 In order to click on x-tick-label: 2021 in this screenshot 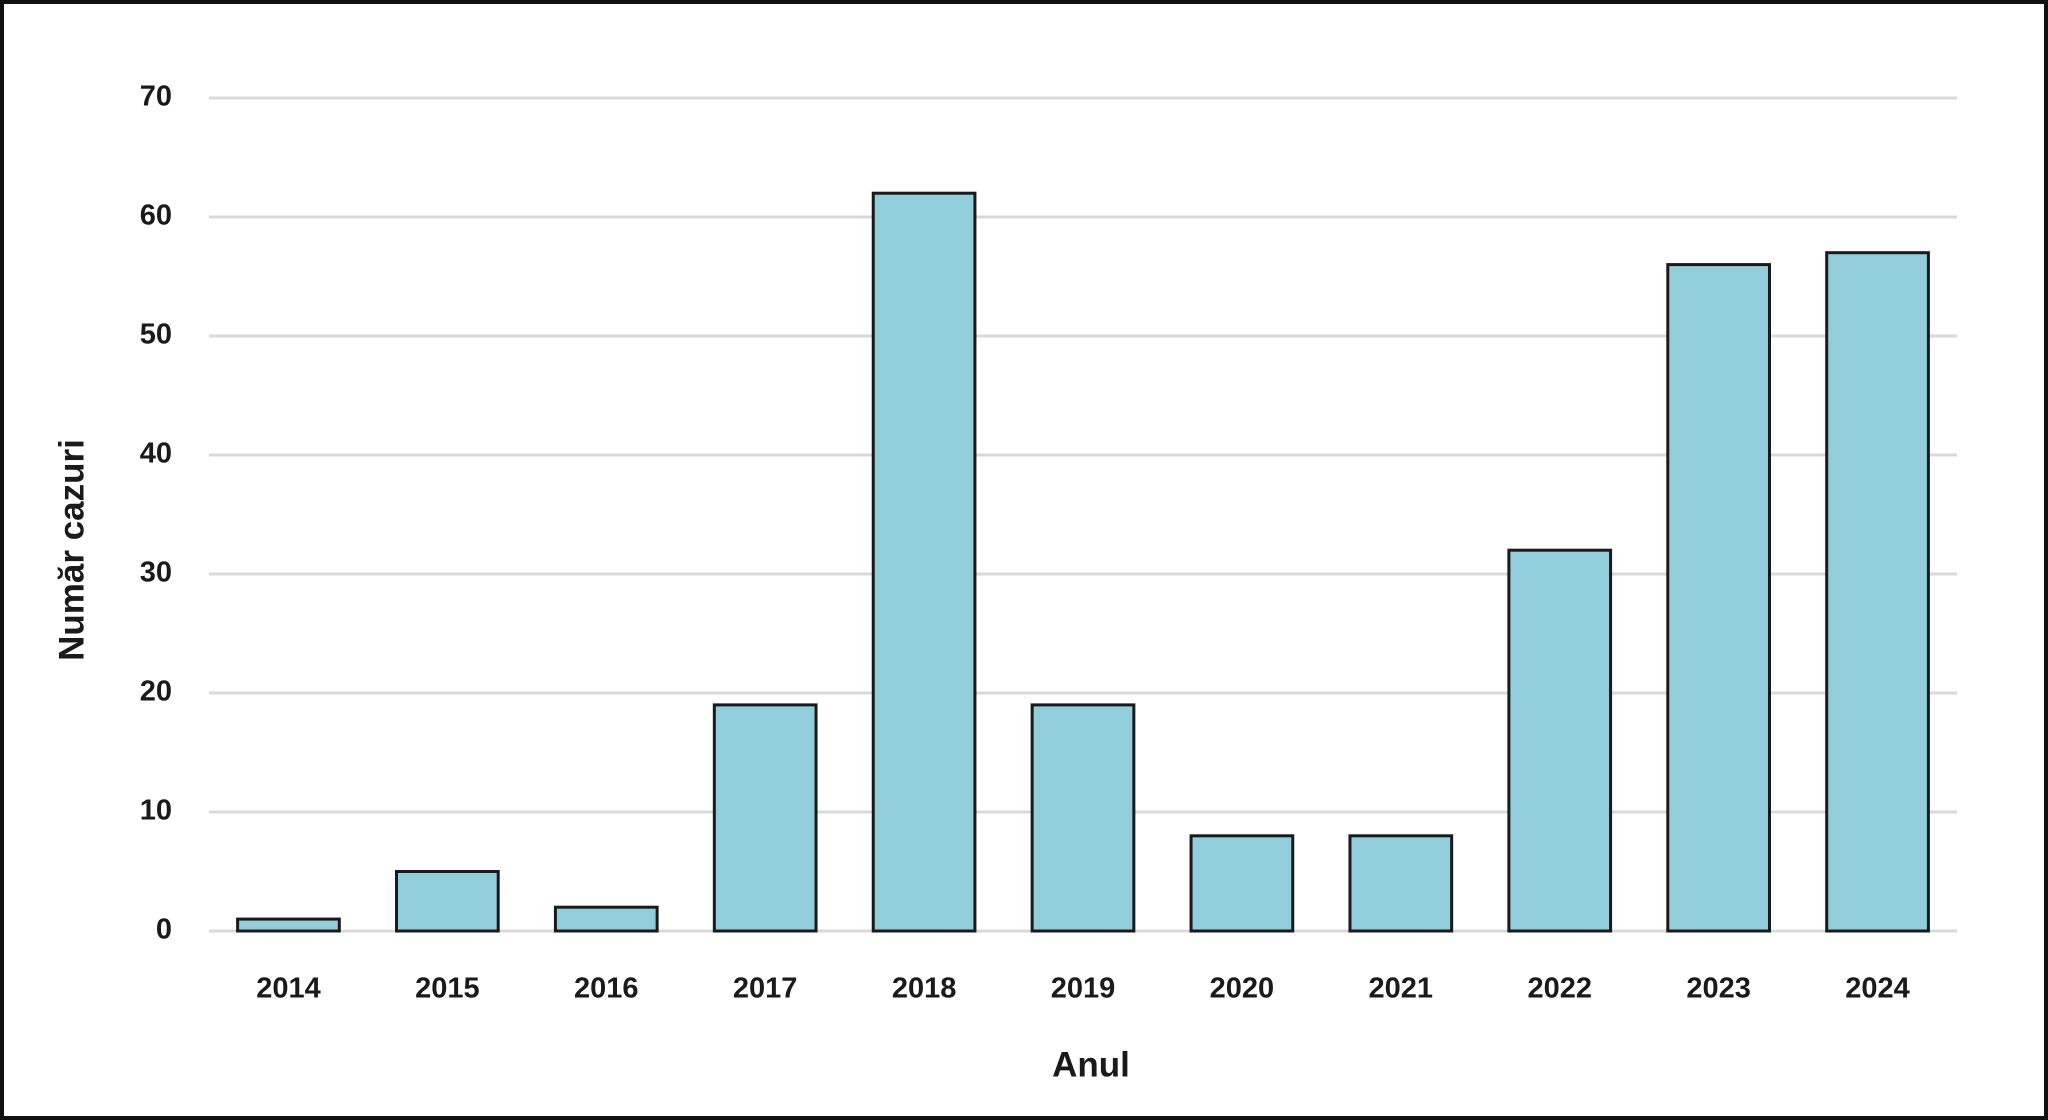, I will do `click(1401, 989)`.